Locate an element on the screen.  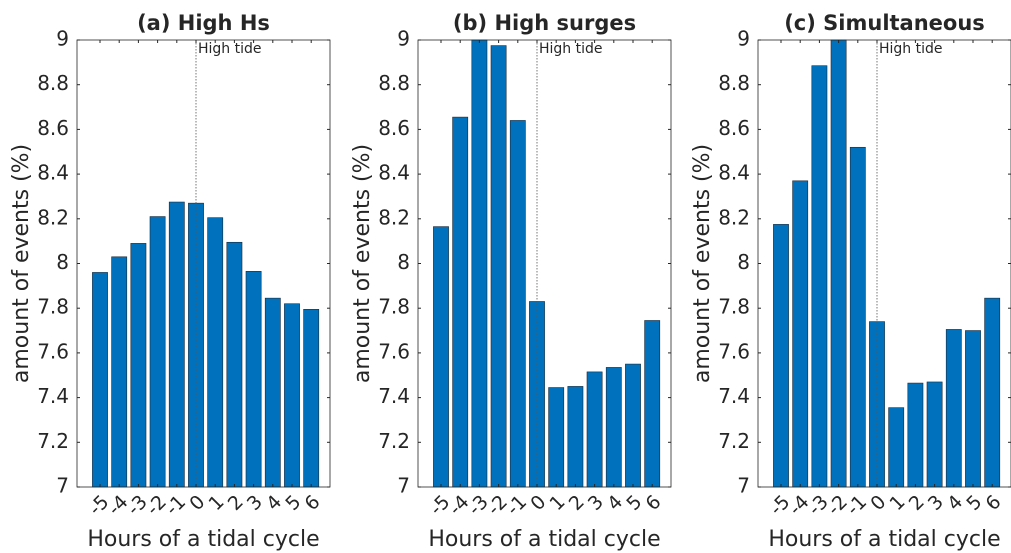
chart-title: (a) High Hs is located at coordinates (203, 23).